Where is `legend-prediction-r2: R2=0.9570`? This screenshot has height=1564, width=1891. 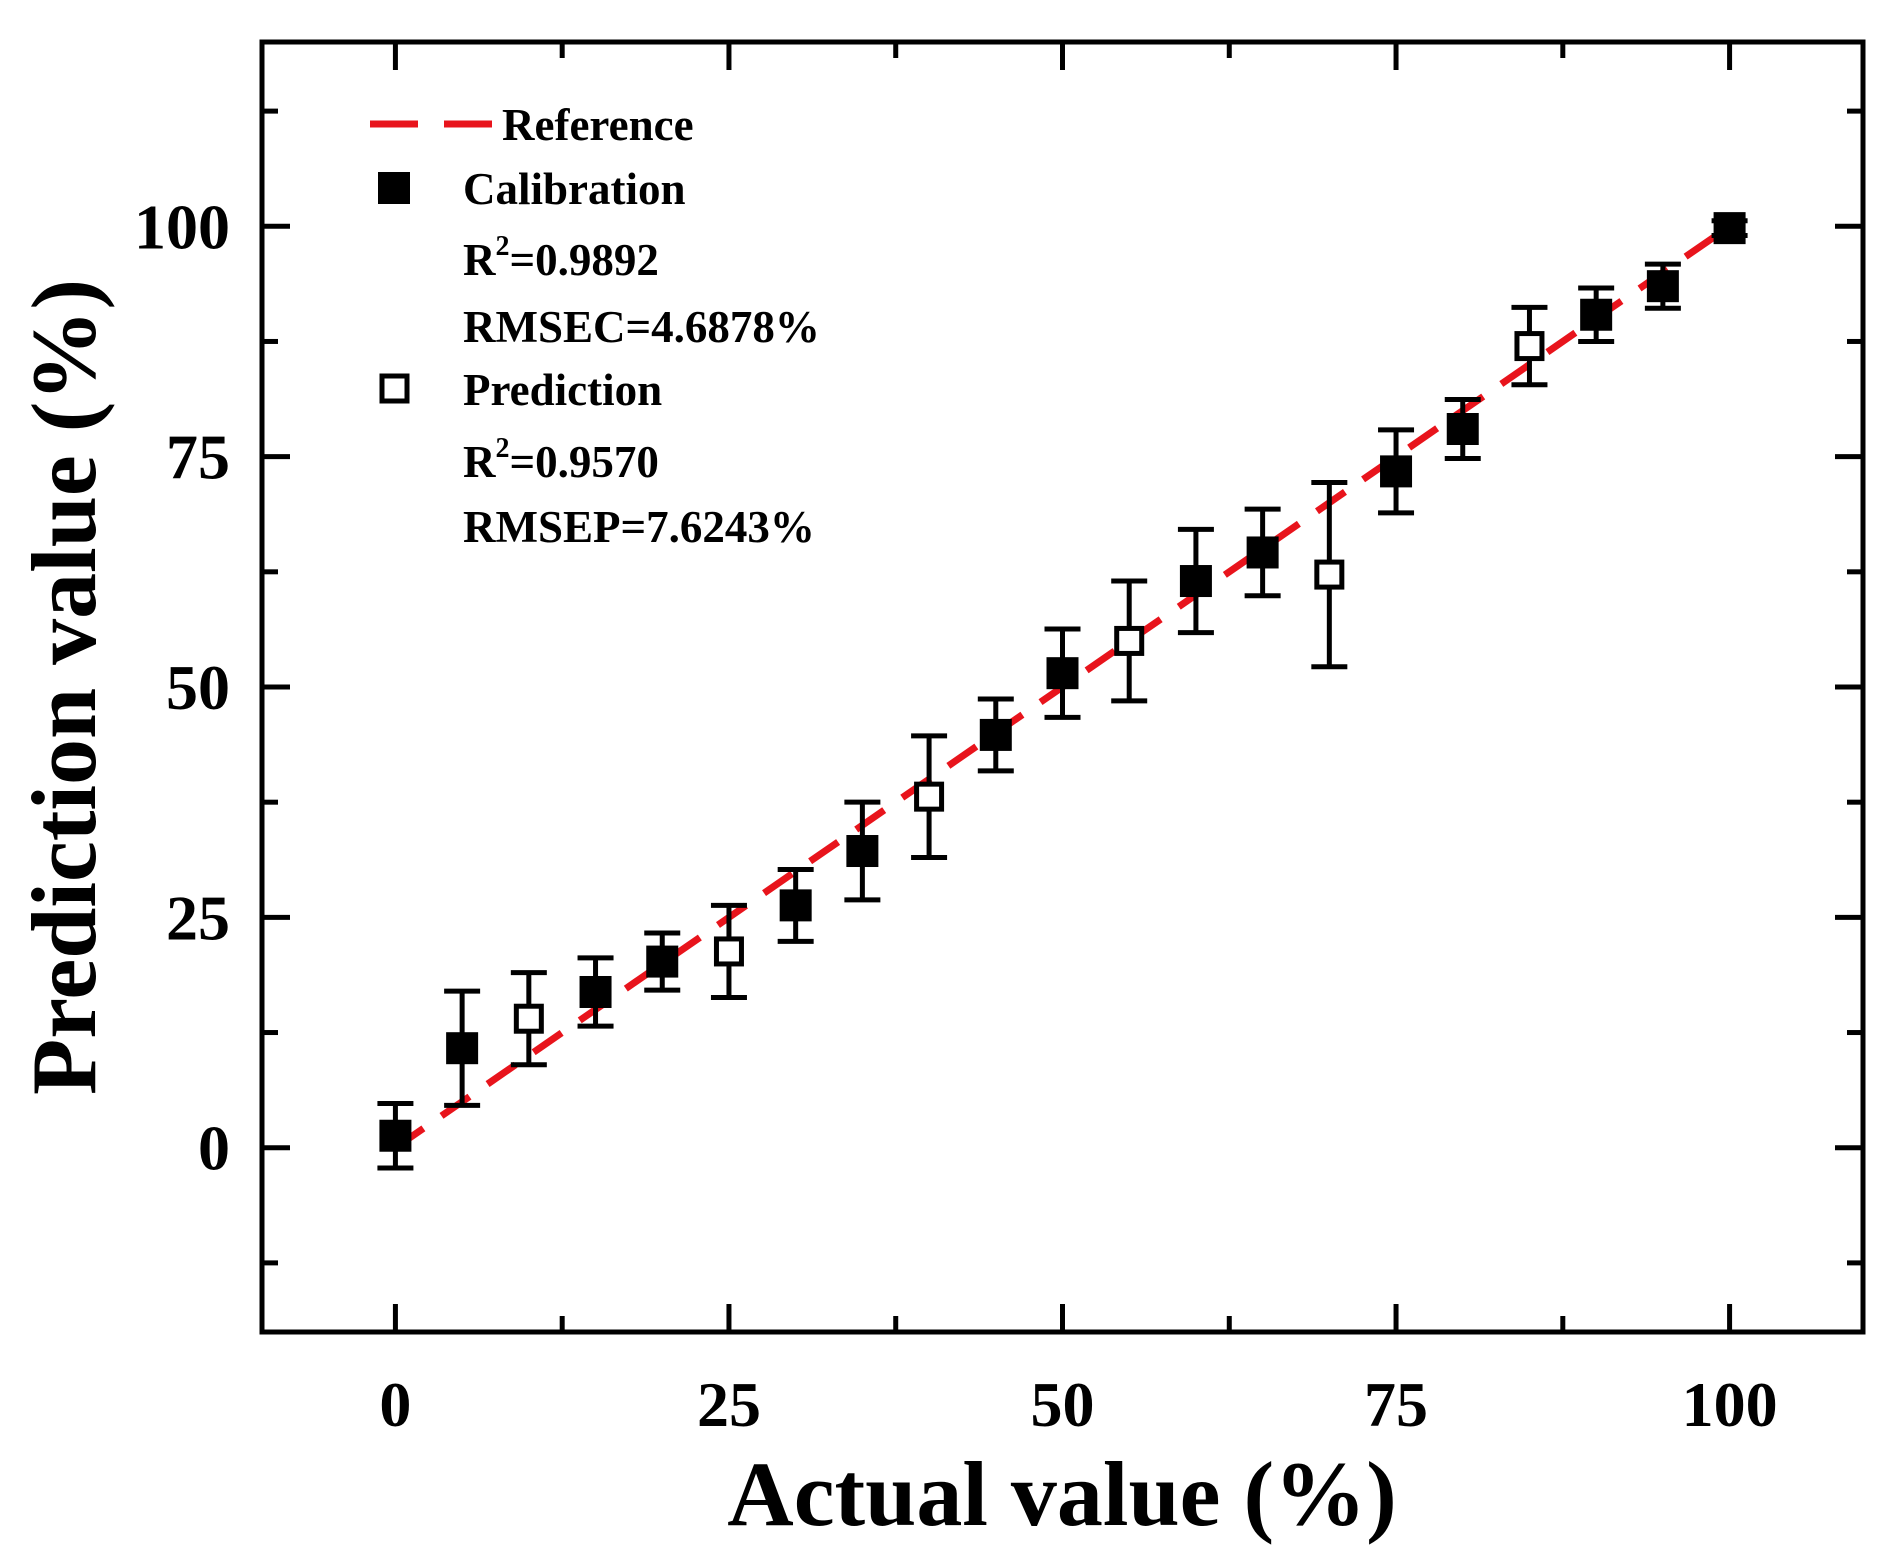 legend-prediction-r2: R2=0.9570 is located at coordinates (561, 460).